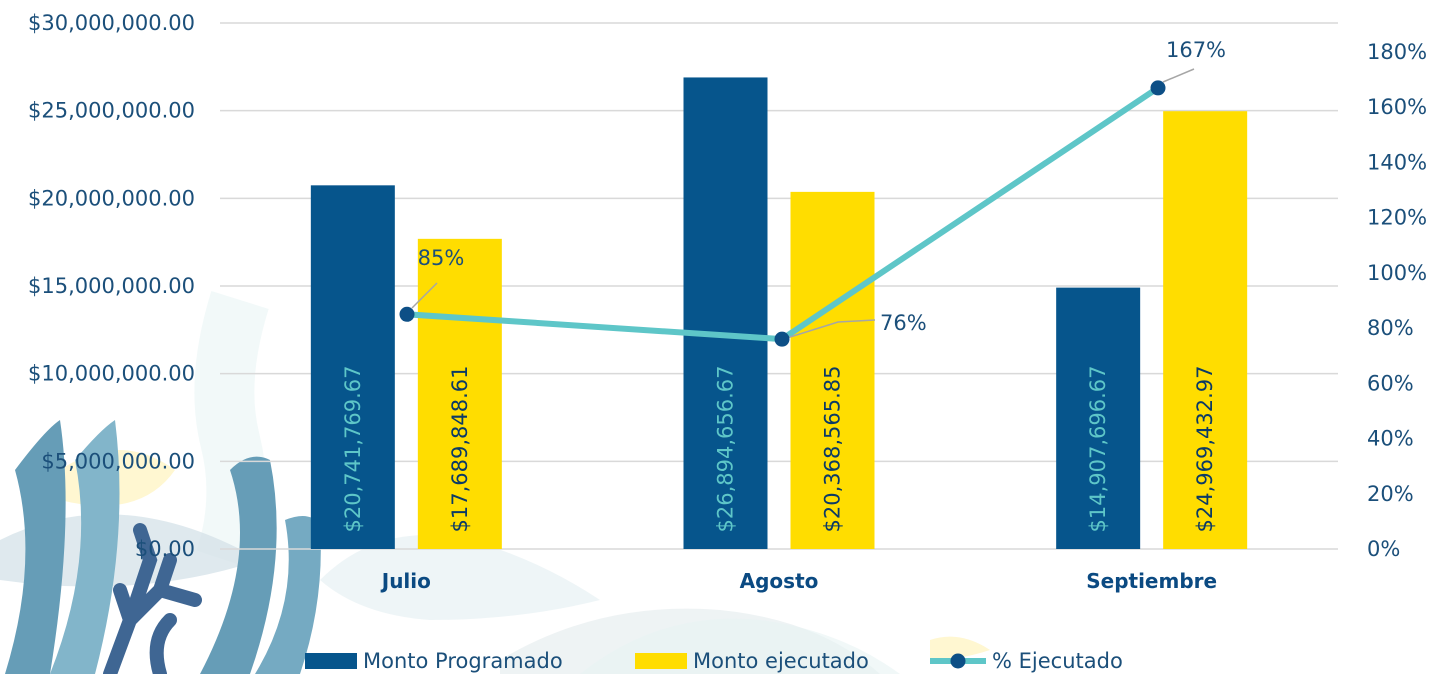 The height and width of the screenshot is (674, 1445). What do you see at coordinates (833, 449) in the screenshot?
I see `bar-data-label: $20,368,565.85` at bounding box center [833, 449].